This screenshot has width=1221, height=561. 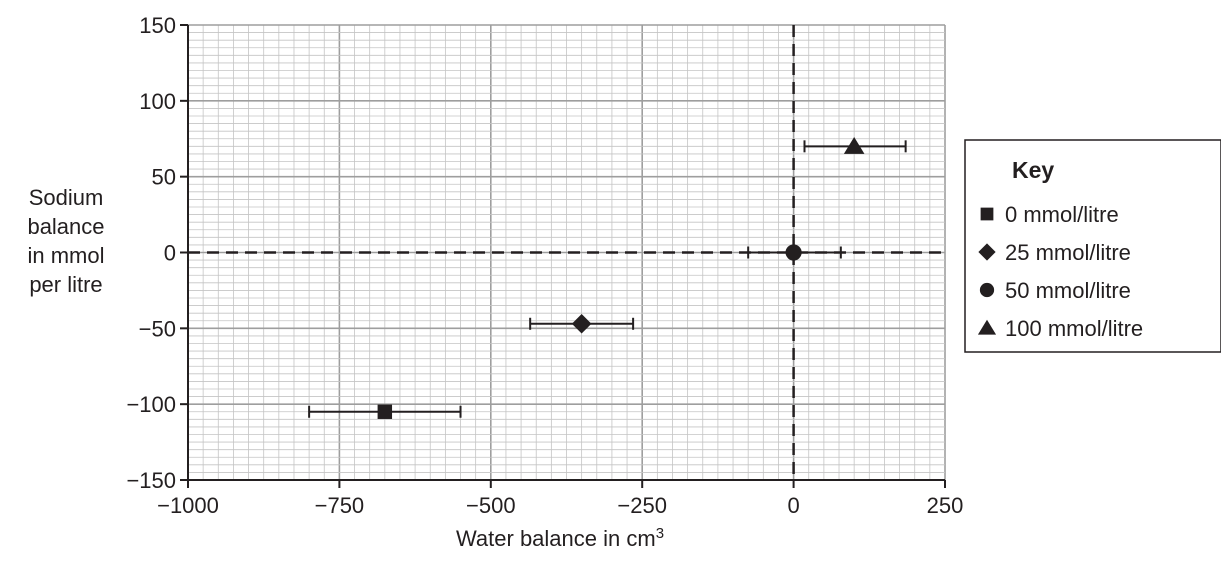 What do you see at coordinates (987, 290) in the screenshot?
I see `legend-marker-circle` at bounding box center [987, 290].